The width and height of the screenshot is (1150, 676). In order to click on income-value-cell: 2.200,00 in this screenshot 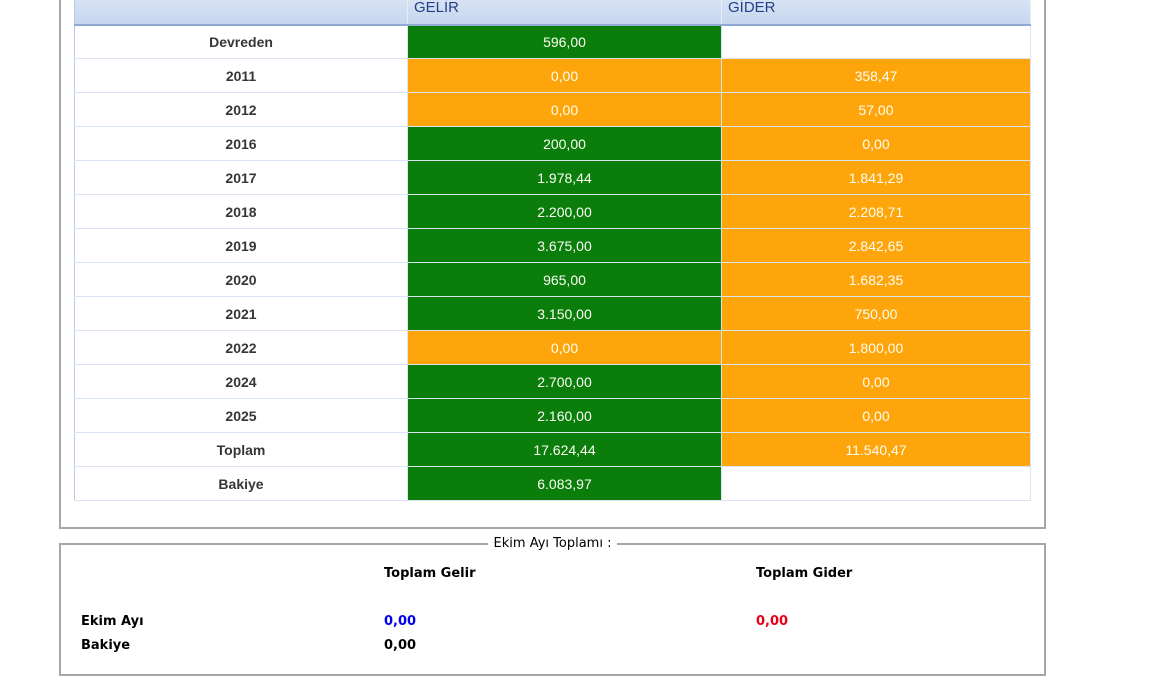, I will do `click(564, 211)`.